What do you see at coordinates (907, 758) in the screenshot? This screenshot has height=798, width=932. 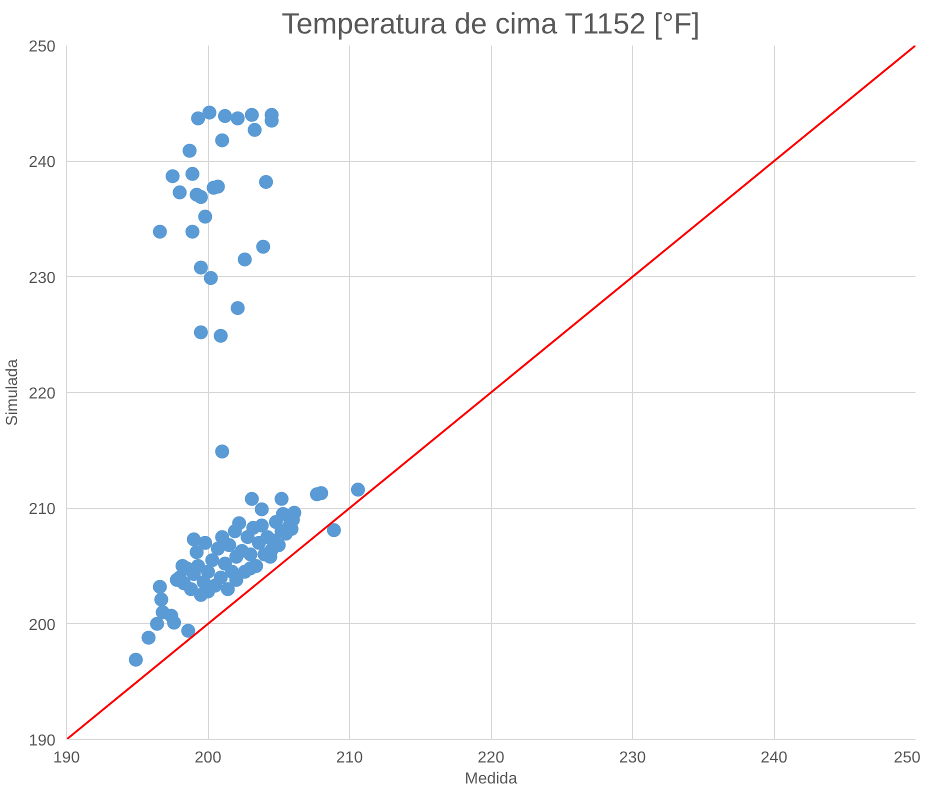 I see `x-tick-label: 250` at bounding box center [907, 758].